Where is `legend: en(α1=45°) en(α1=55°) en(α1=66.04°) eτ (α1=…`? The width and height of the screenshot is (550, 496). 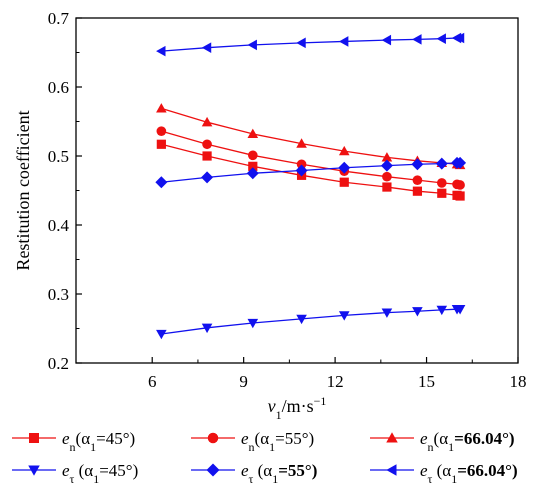 legend: en(α1=45°) en(α1=55°) en(α1=66.04°) eτ (α1=… is located at coordinates (265, 457).